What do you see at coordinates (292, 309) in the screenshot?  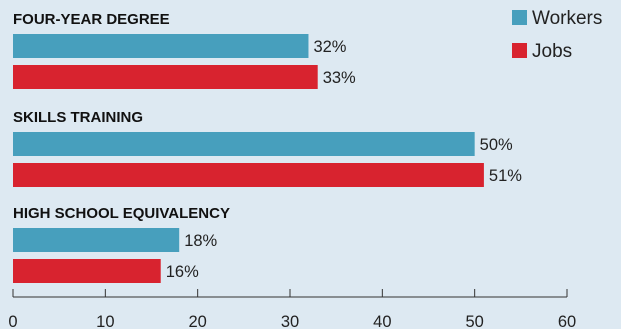 I see `x-axis: 0 10 20 30 40 50 60` at bounding box center [292, 309].